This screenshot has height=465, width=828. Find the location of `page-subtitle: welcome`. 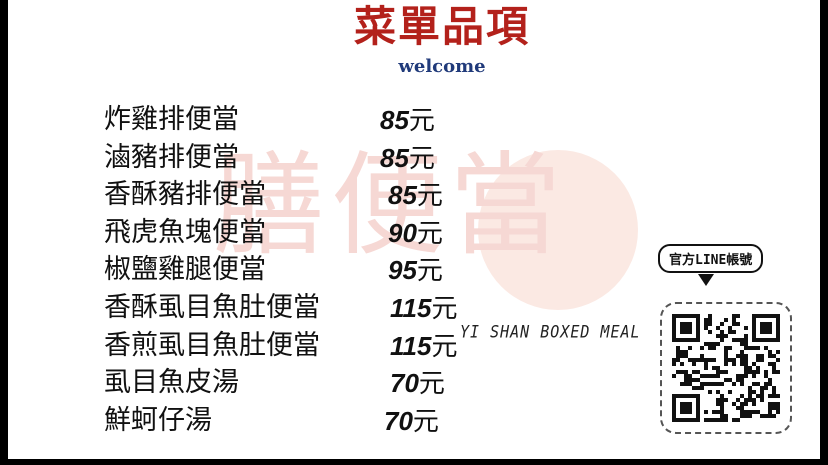

page-subtitle: welcome is located at coordinates (442, 66).